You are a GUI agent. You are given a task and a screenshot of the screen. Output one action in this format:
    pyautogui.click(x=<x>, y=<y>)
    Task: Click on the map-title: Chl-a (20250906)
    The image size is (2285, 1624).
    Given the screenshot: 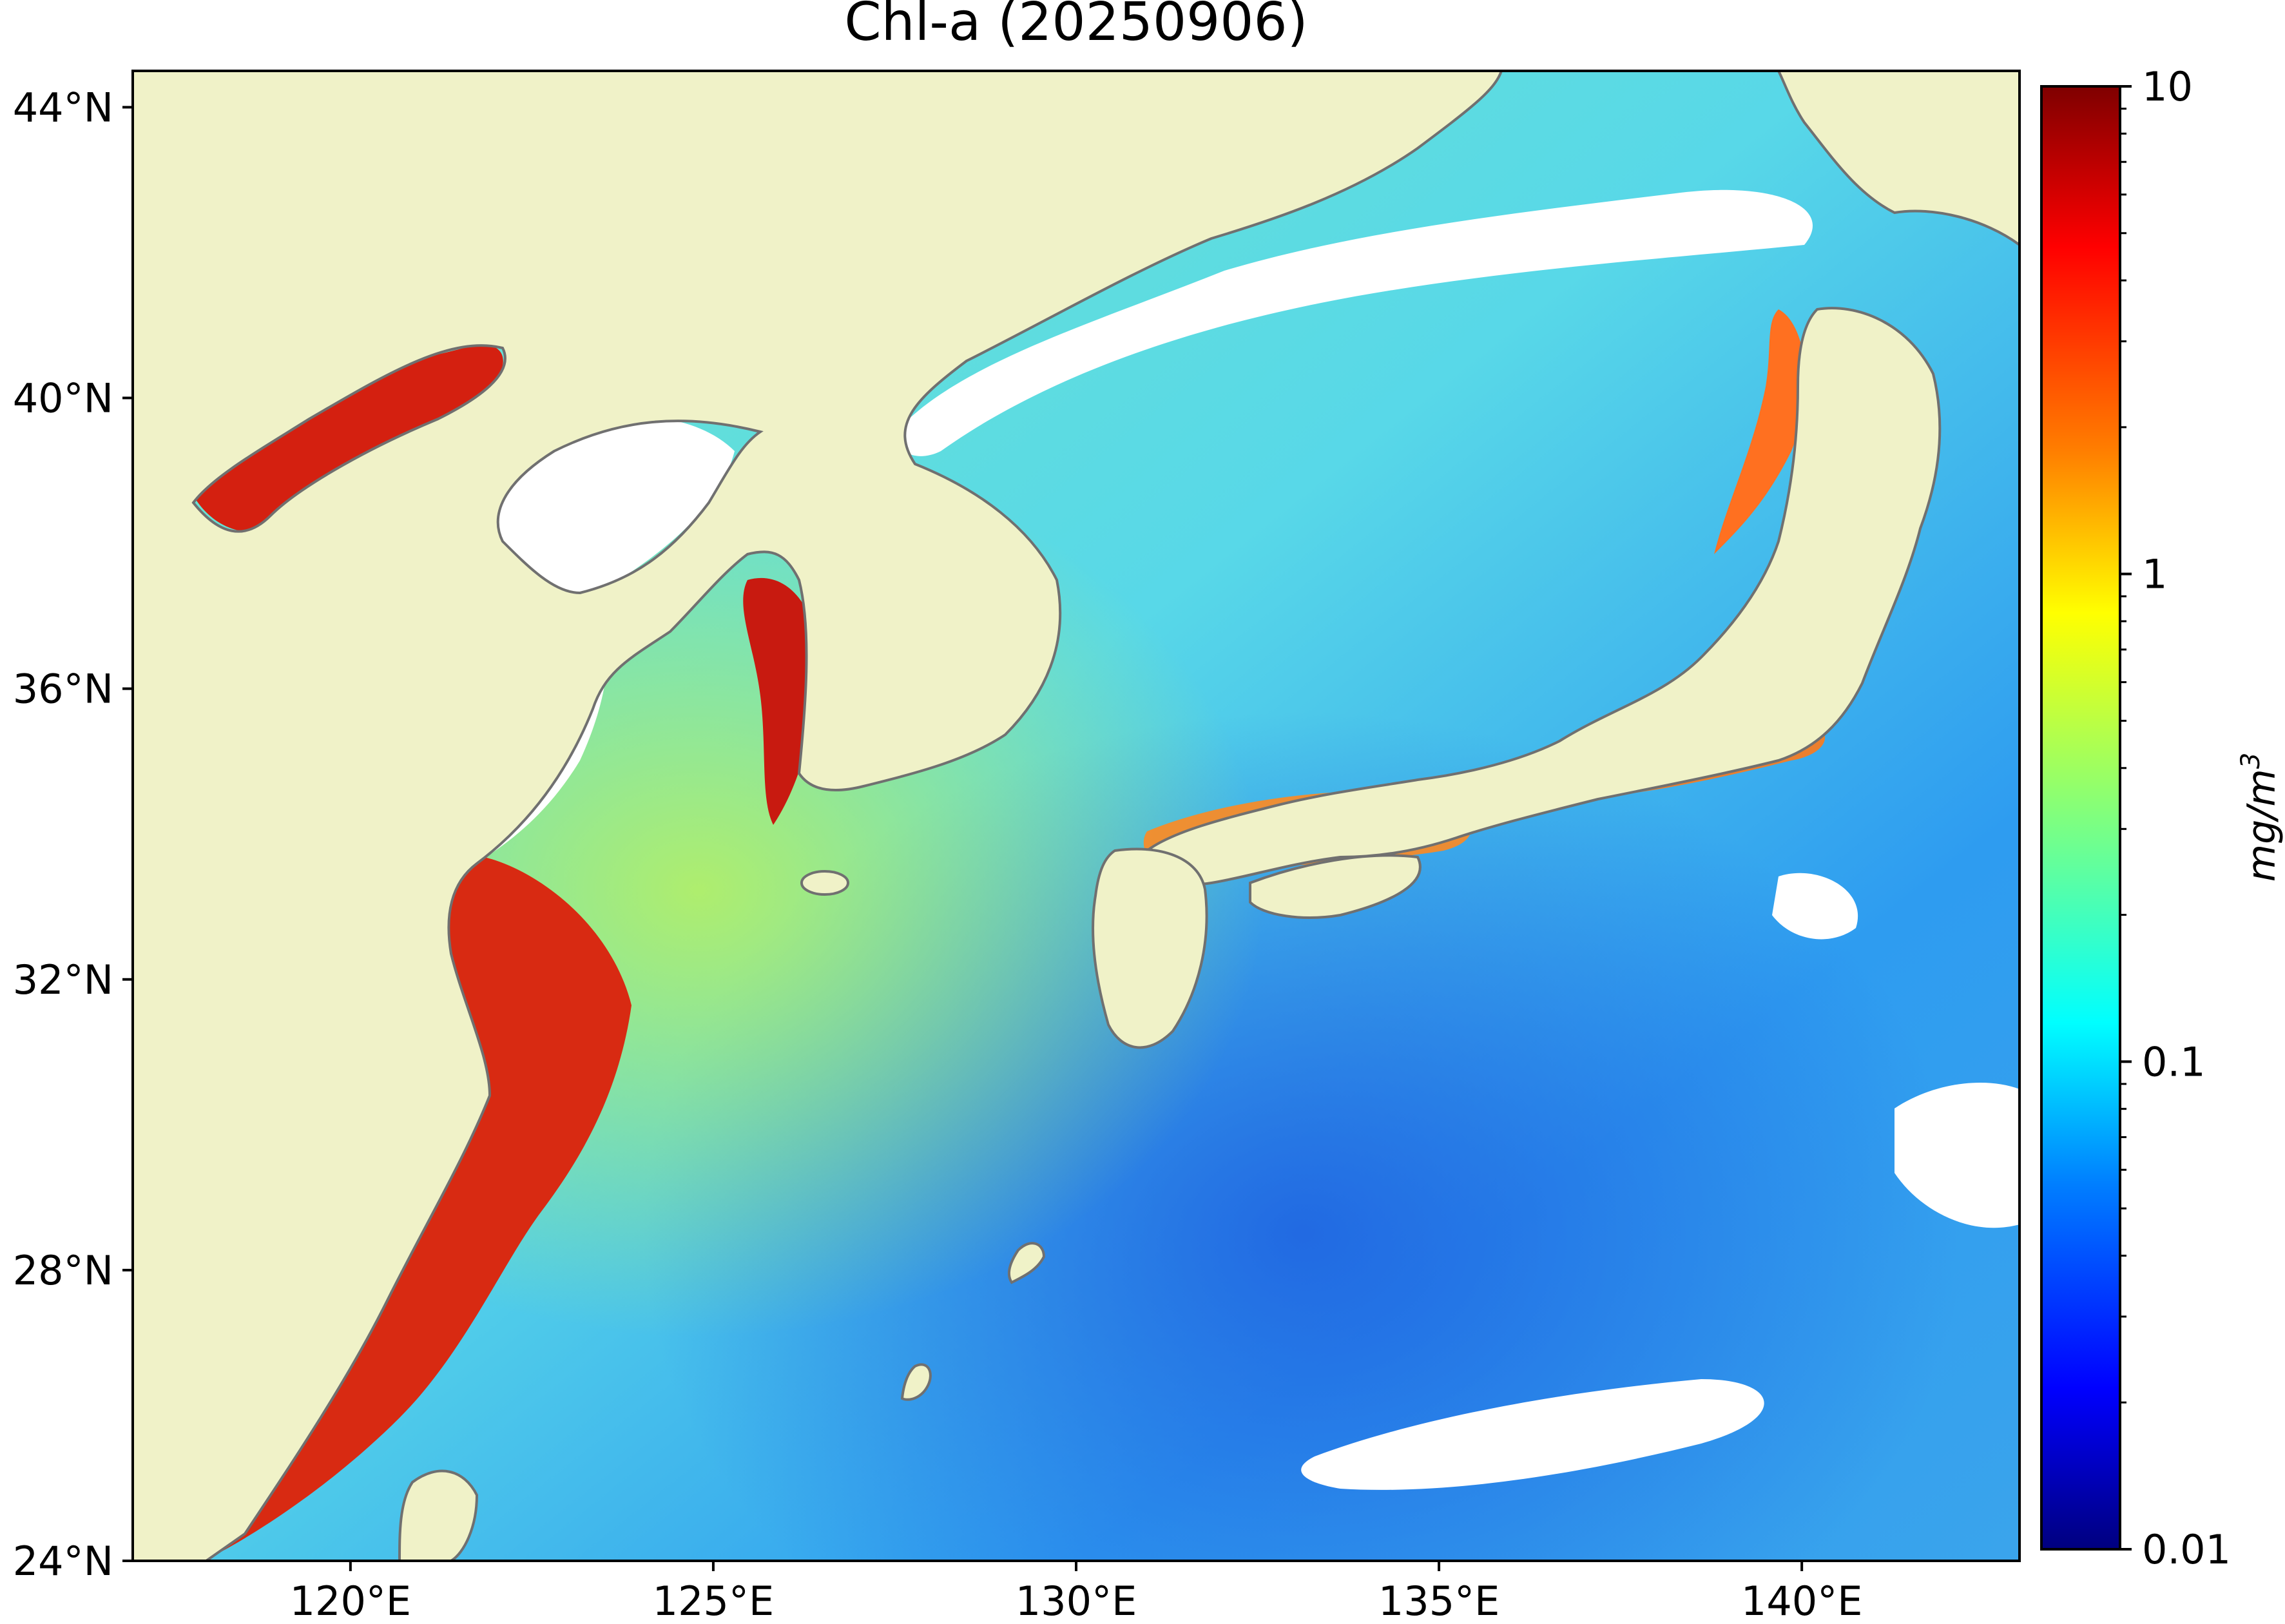 What is the action you would take?
    pyautogui.click(x=1075, y=26)
    